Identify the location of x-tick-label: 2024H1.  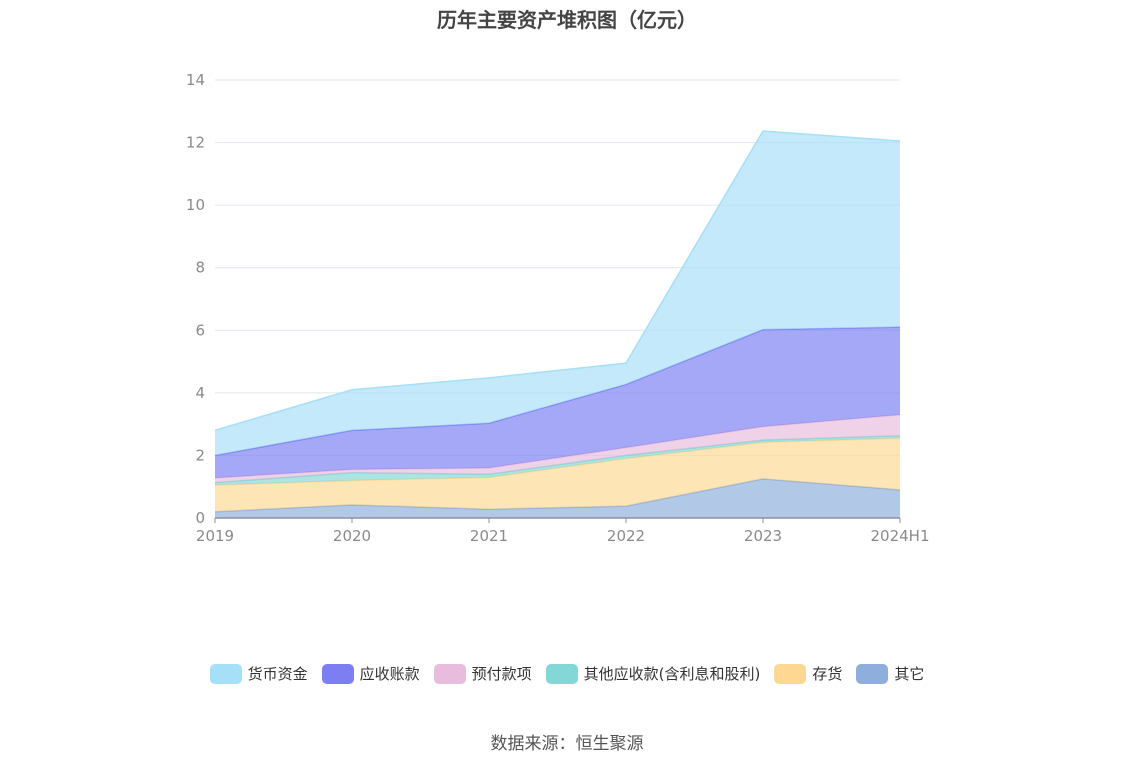
(900, 536).